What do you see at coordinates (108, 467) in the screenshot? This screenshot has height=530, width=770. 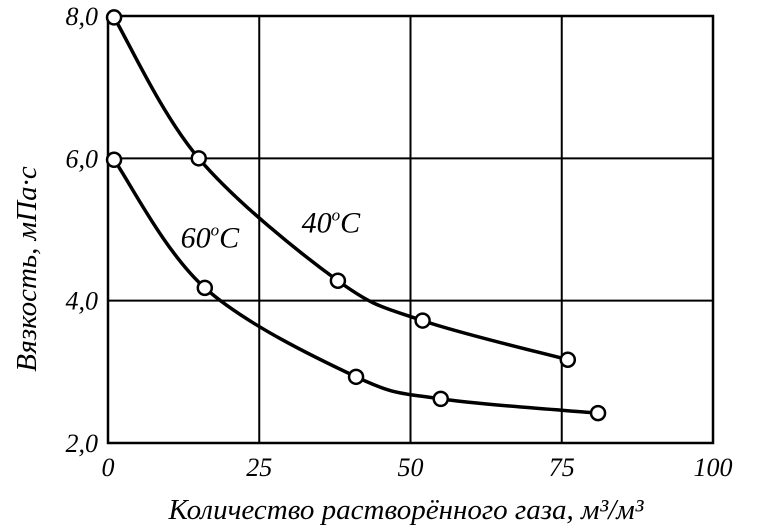 I see `x-tick-label: 0` at bounding box center [108, 467].